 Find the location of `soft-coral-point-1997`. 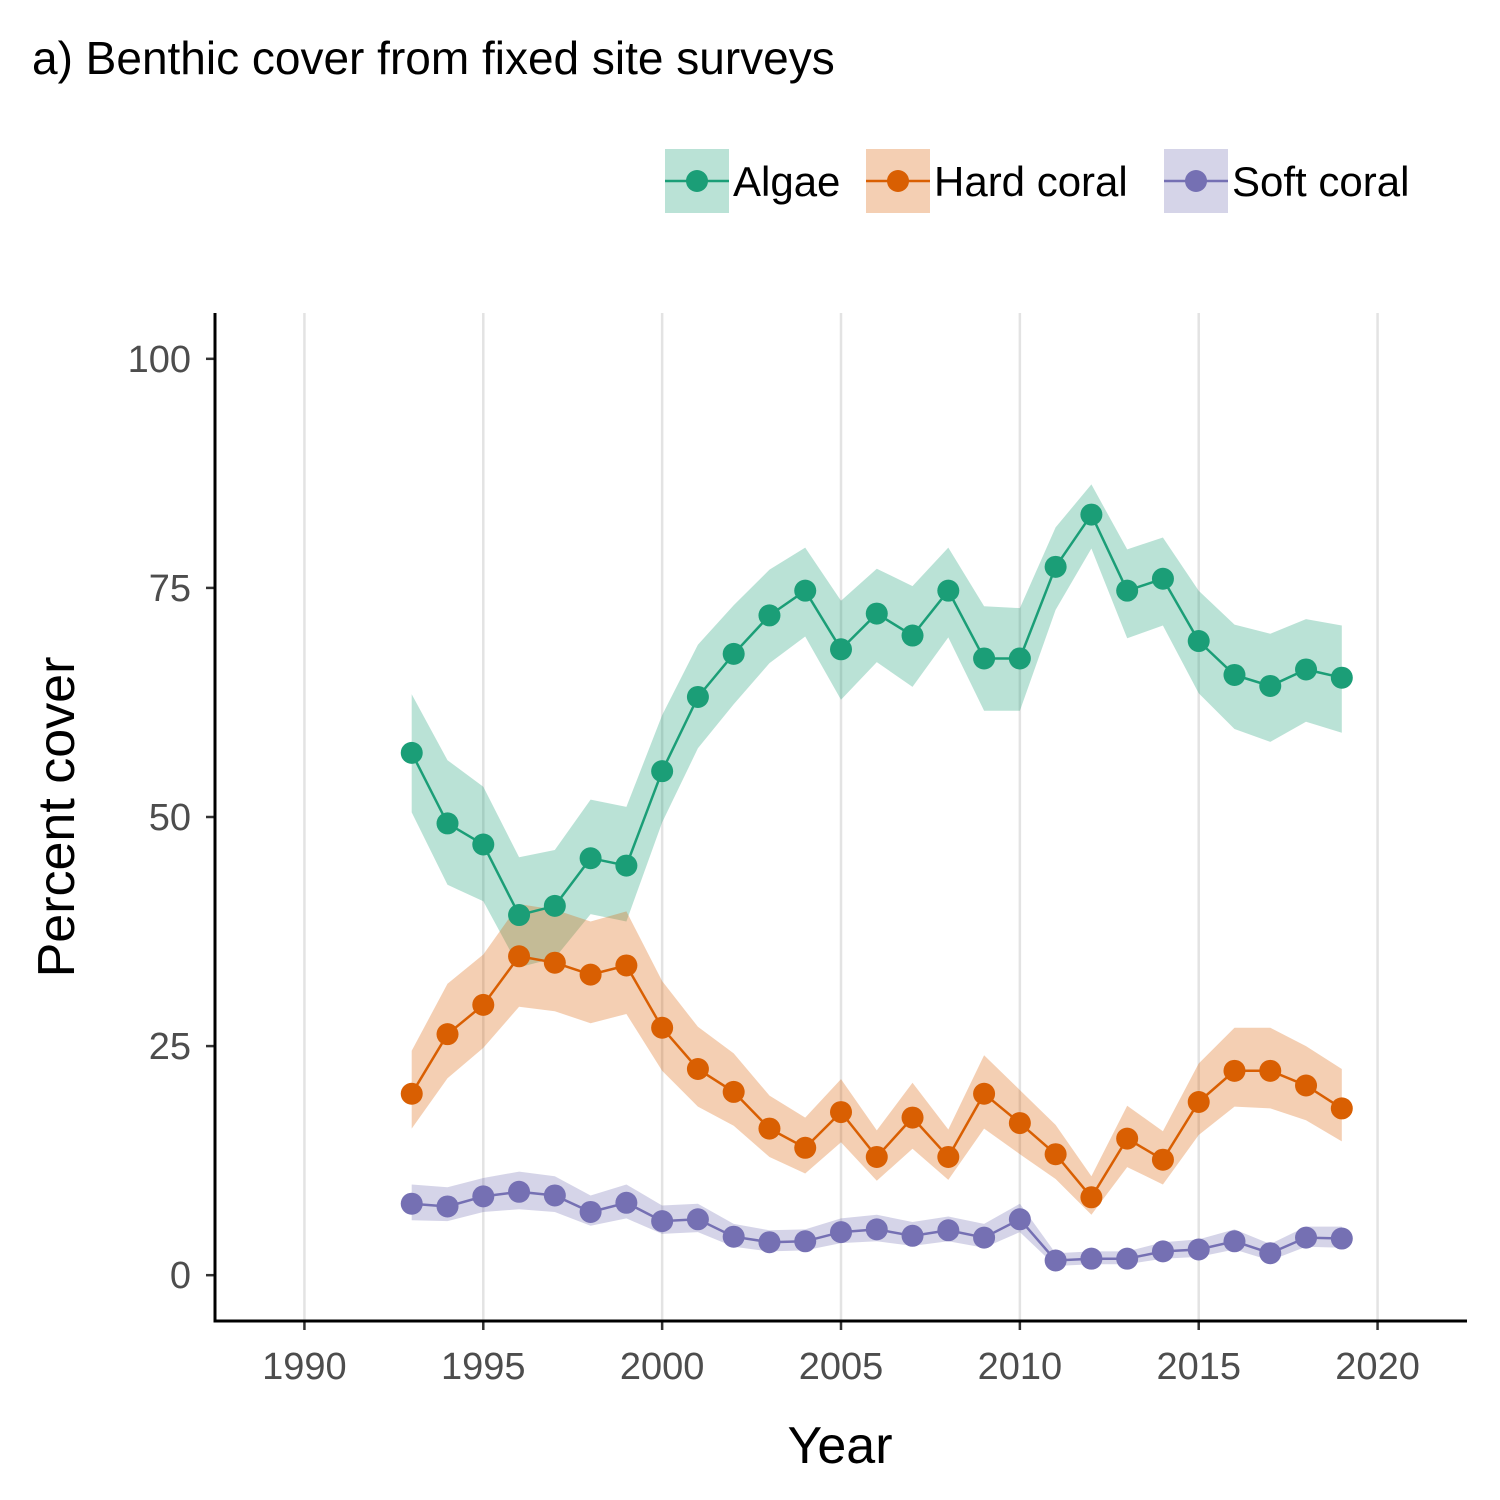

soft-coral-point-1997 is located at coordinates (554, 1195).